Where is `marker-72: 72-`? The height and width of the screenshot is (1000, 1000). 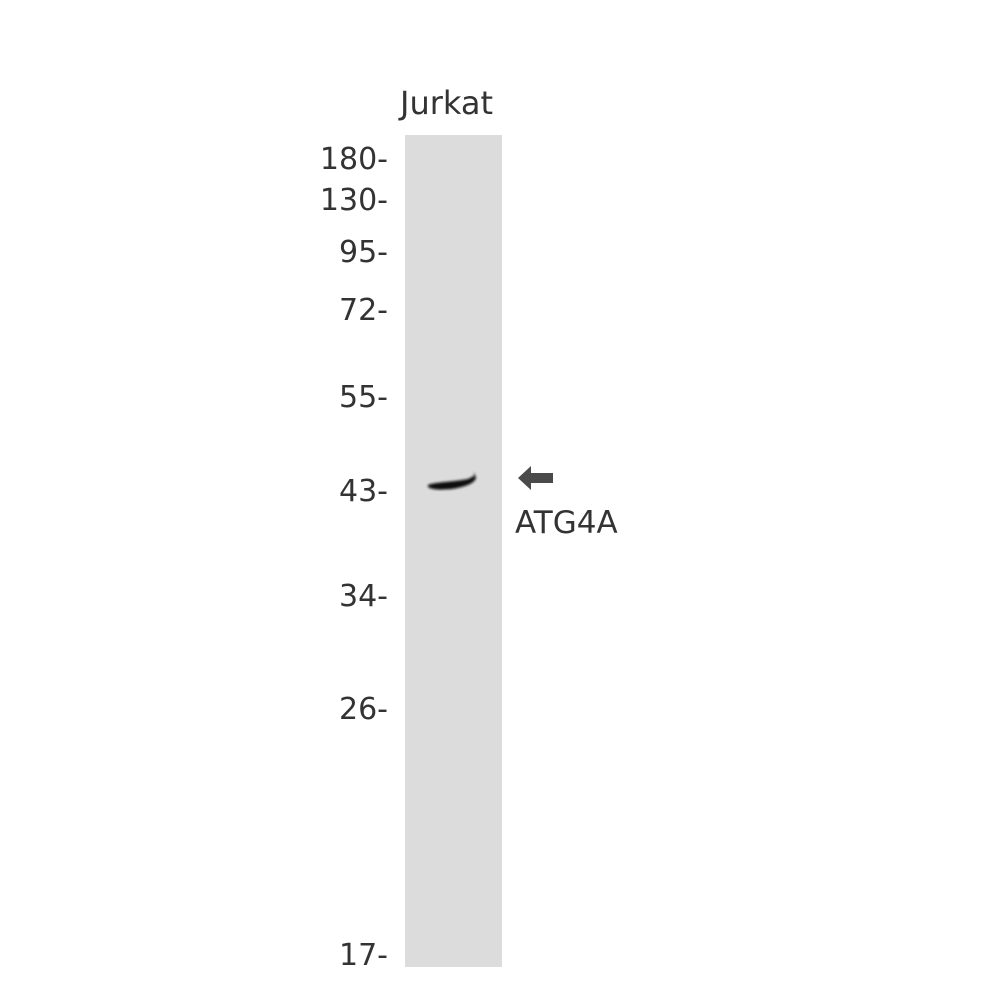 marker-72: 72- is located at coordinates (363, 310).